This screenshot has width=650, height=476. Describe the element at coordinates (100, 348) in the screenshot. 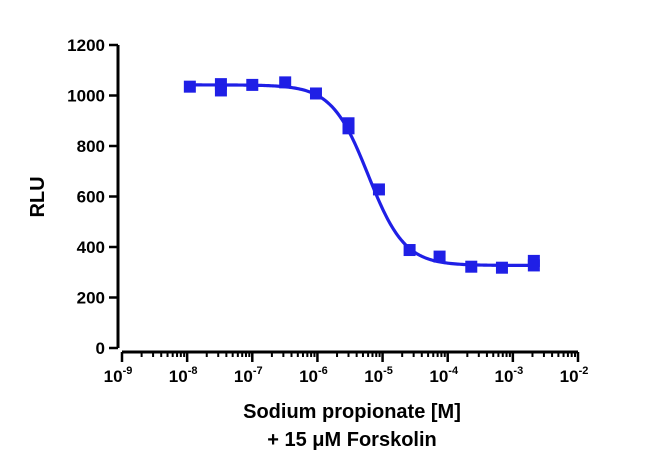

I see `y-tick-label: 0` at that location.